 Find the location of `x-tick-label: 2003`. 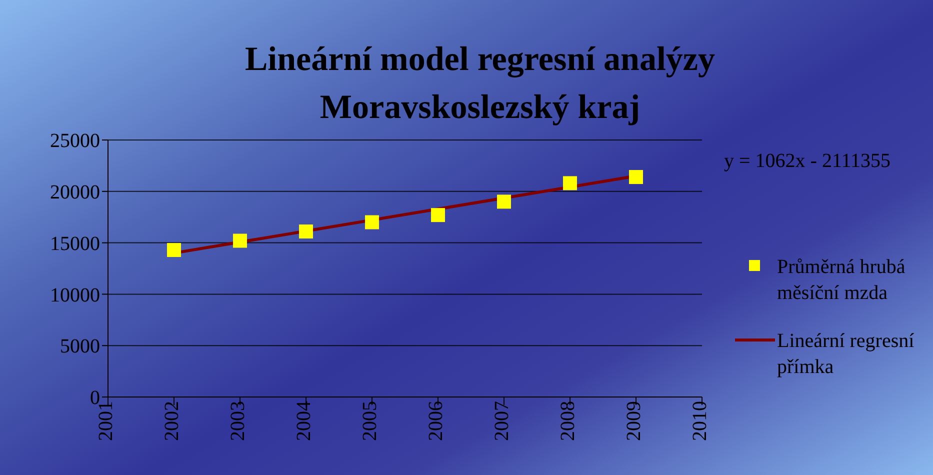

x-tick-label: 2003 is located at coordinates (238, 421).